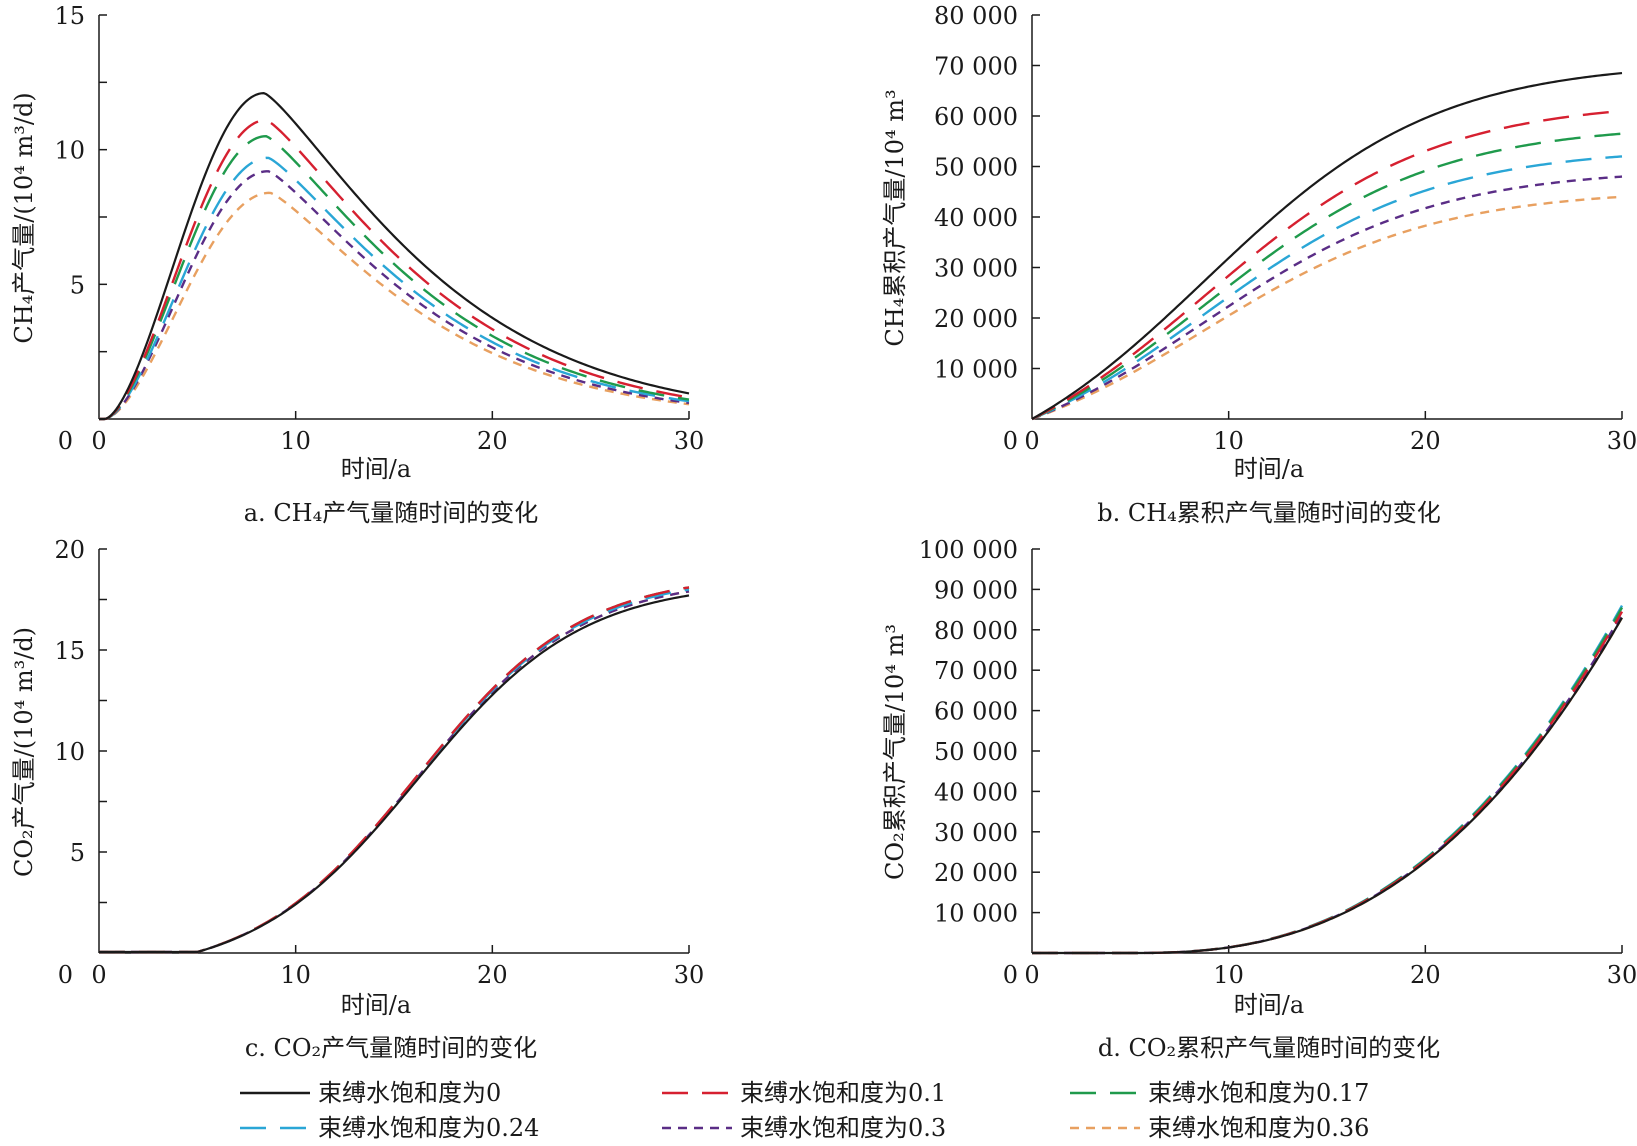 The image size is (1637, 1146). What do you see at coordinates (843, 1128) in the screenshot?
I see `legend-label-4: 束缚水饱和度为0.3` at bounding box center [843, 1128].